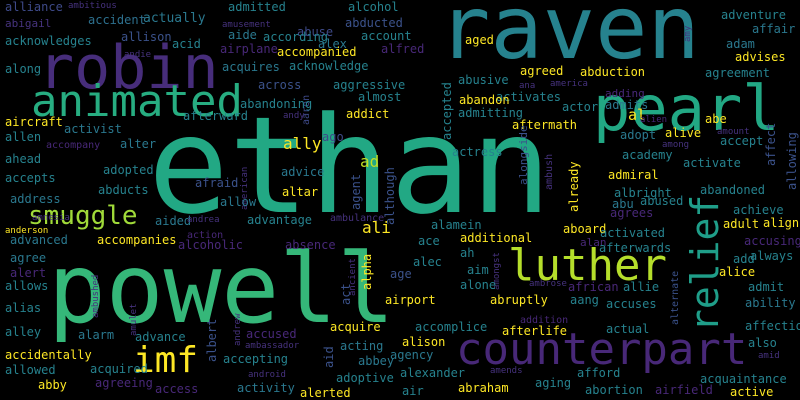  What do you see at coordinates (451, 327) in the screenshot?
I see `cloud-word: accomplice` at bounding box center [451, 327].